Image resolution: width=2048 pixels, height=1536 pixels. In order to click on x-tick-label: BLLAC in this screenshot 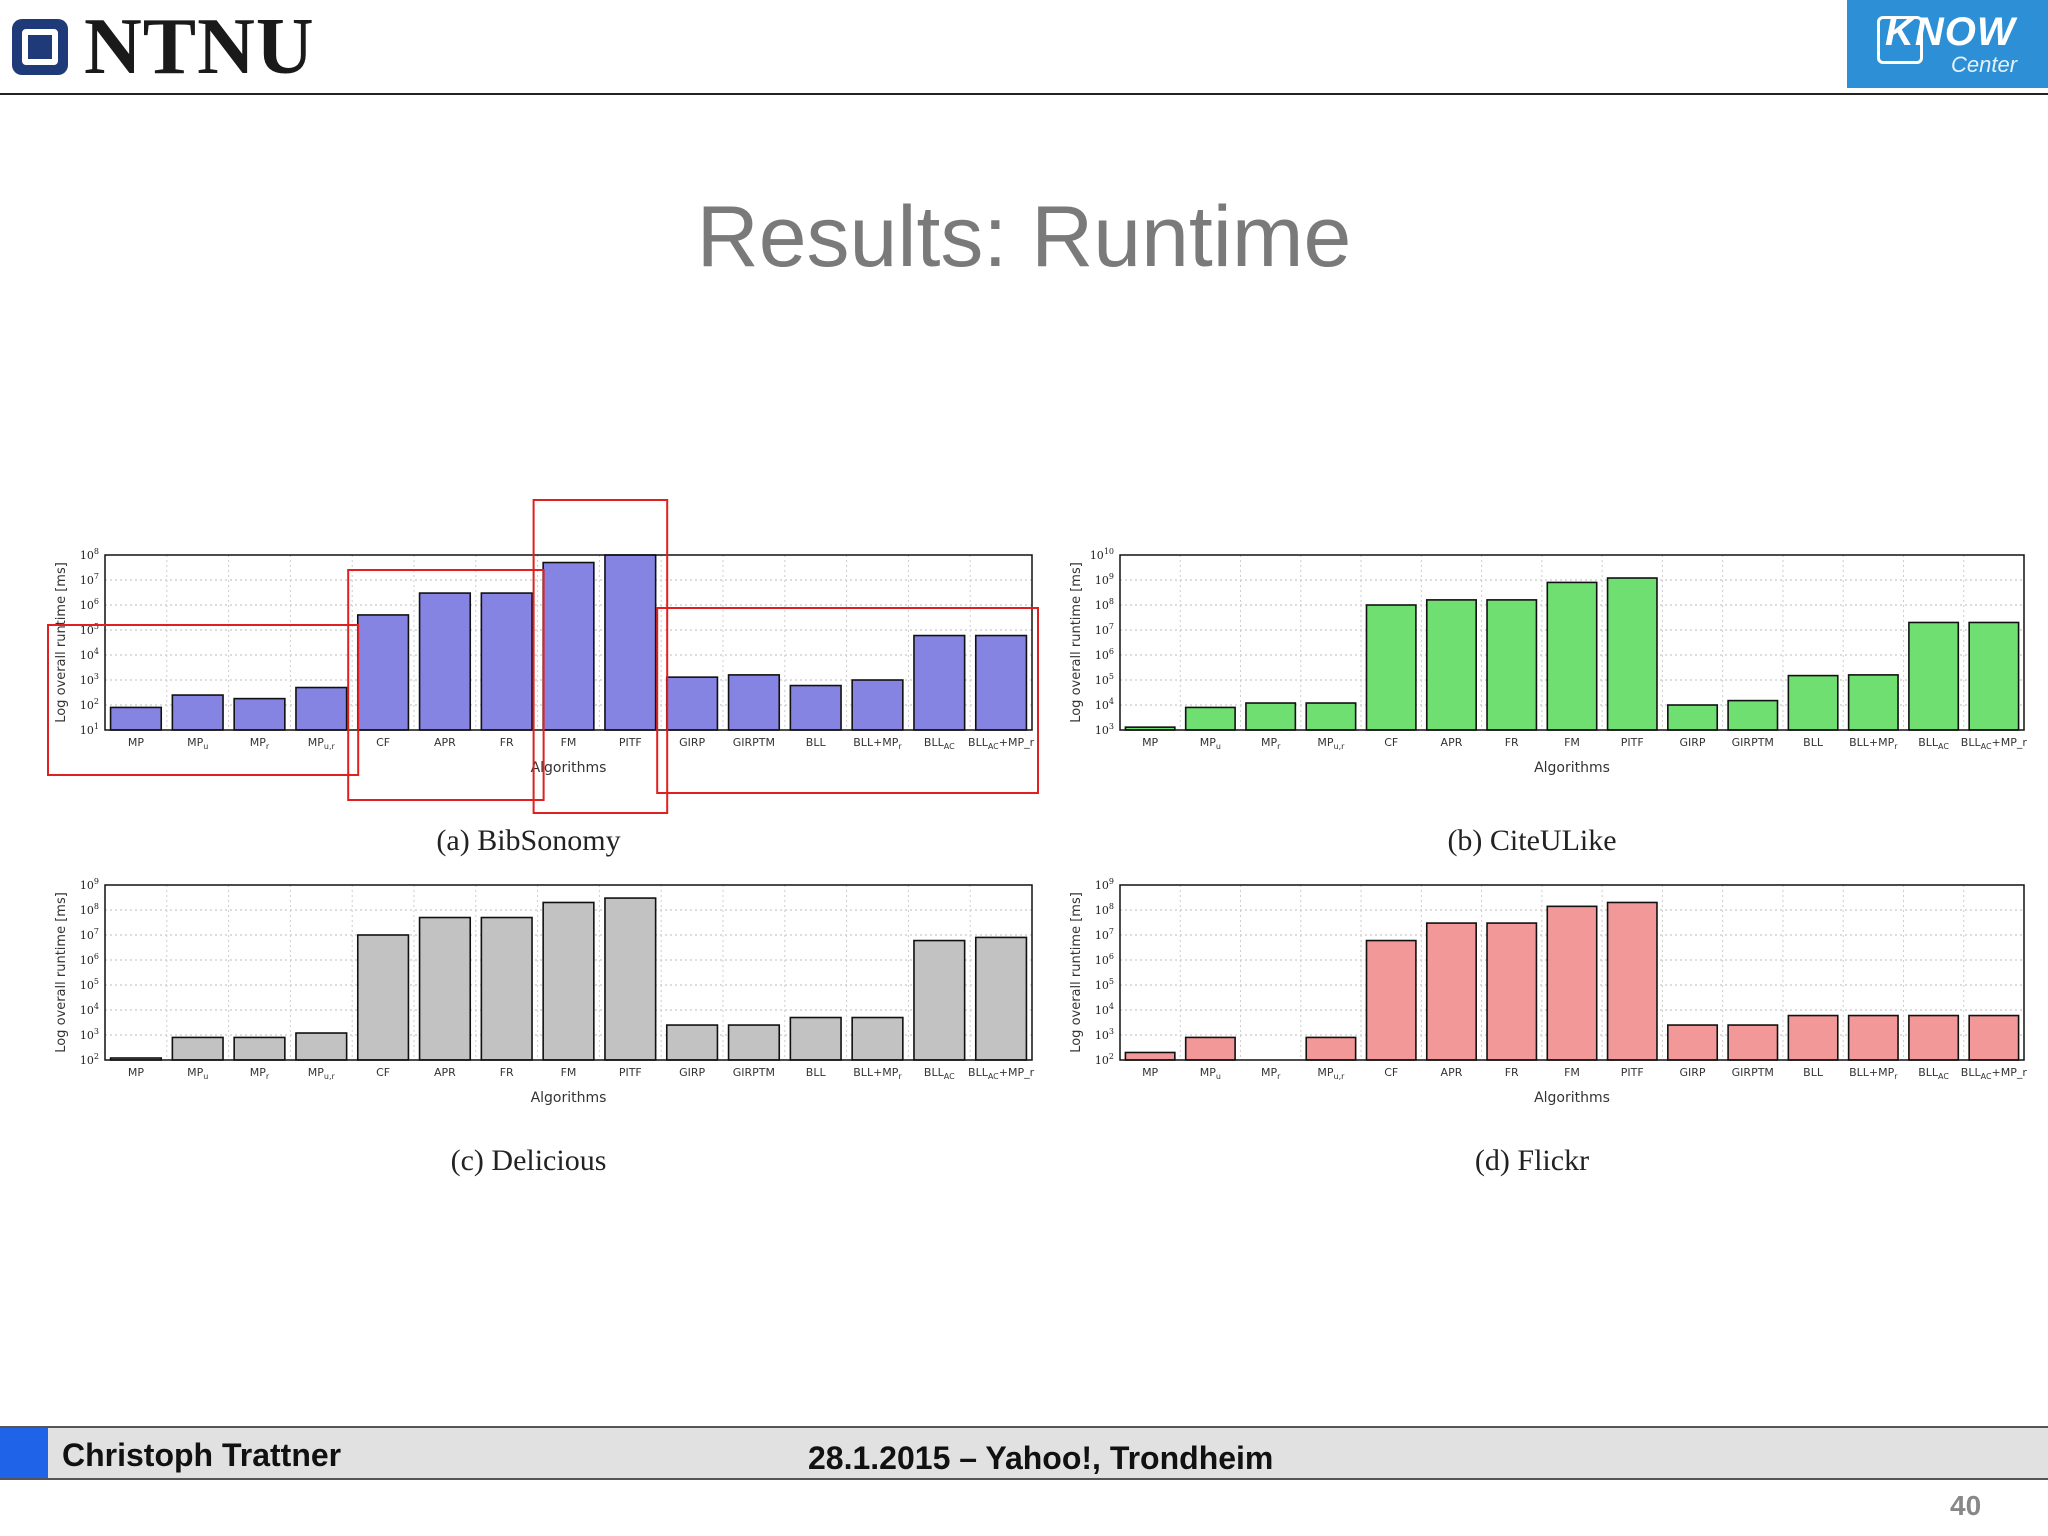, I will do `click(1933, 1073)`.